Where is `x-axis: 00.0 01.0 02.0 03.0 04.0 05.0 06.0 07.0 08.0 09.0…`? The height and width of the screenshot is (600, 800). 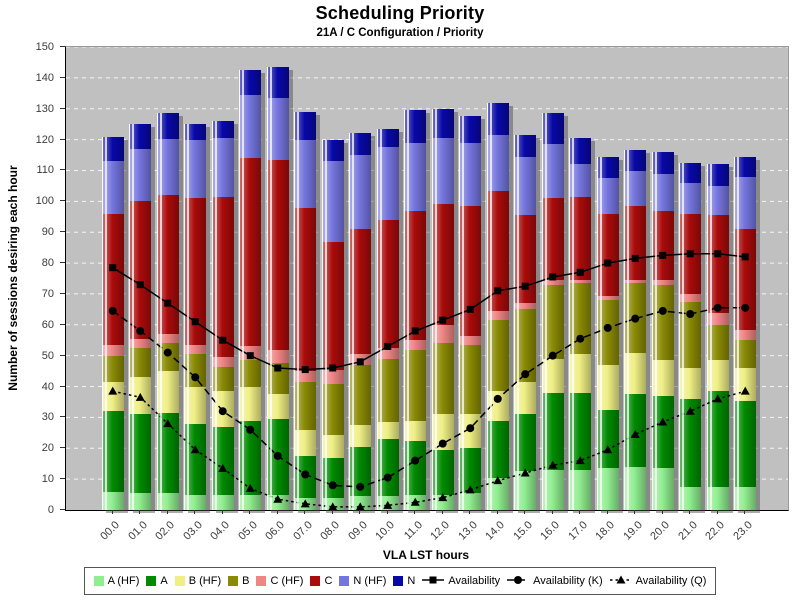
x-axis: 00.0 01.0 02.0 03.0 04.0 05.0 06.0 07.0 08.0 09.0… is located at coordinates (426, 535).